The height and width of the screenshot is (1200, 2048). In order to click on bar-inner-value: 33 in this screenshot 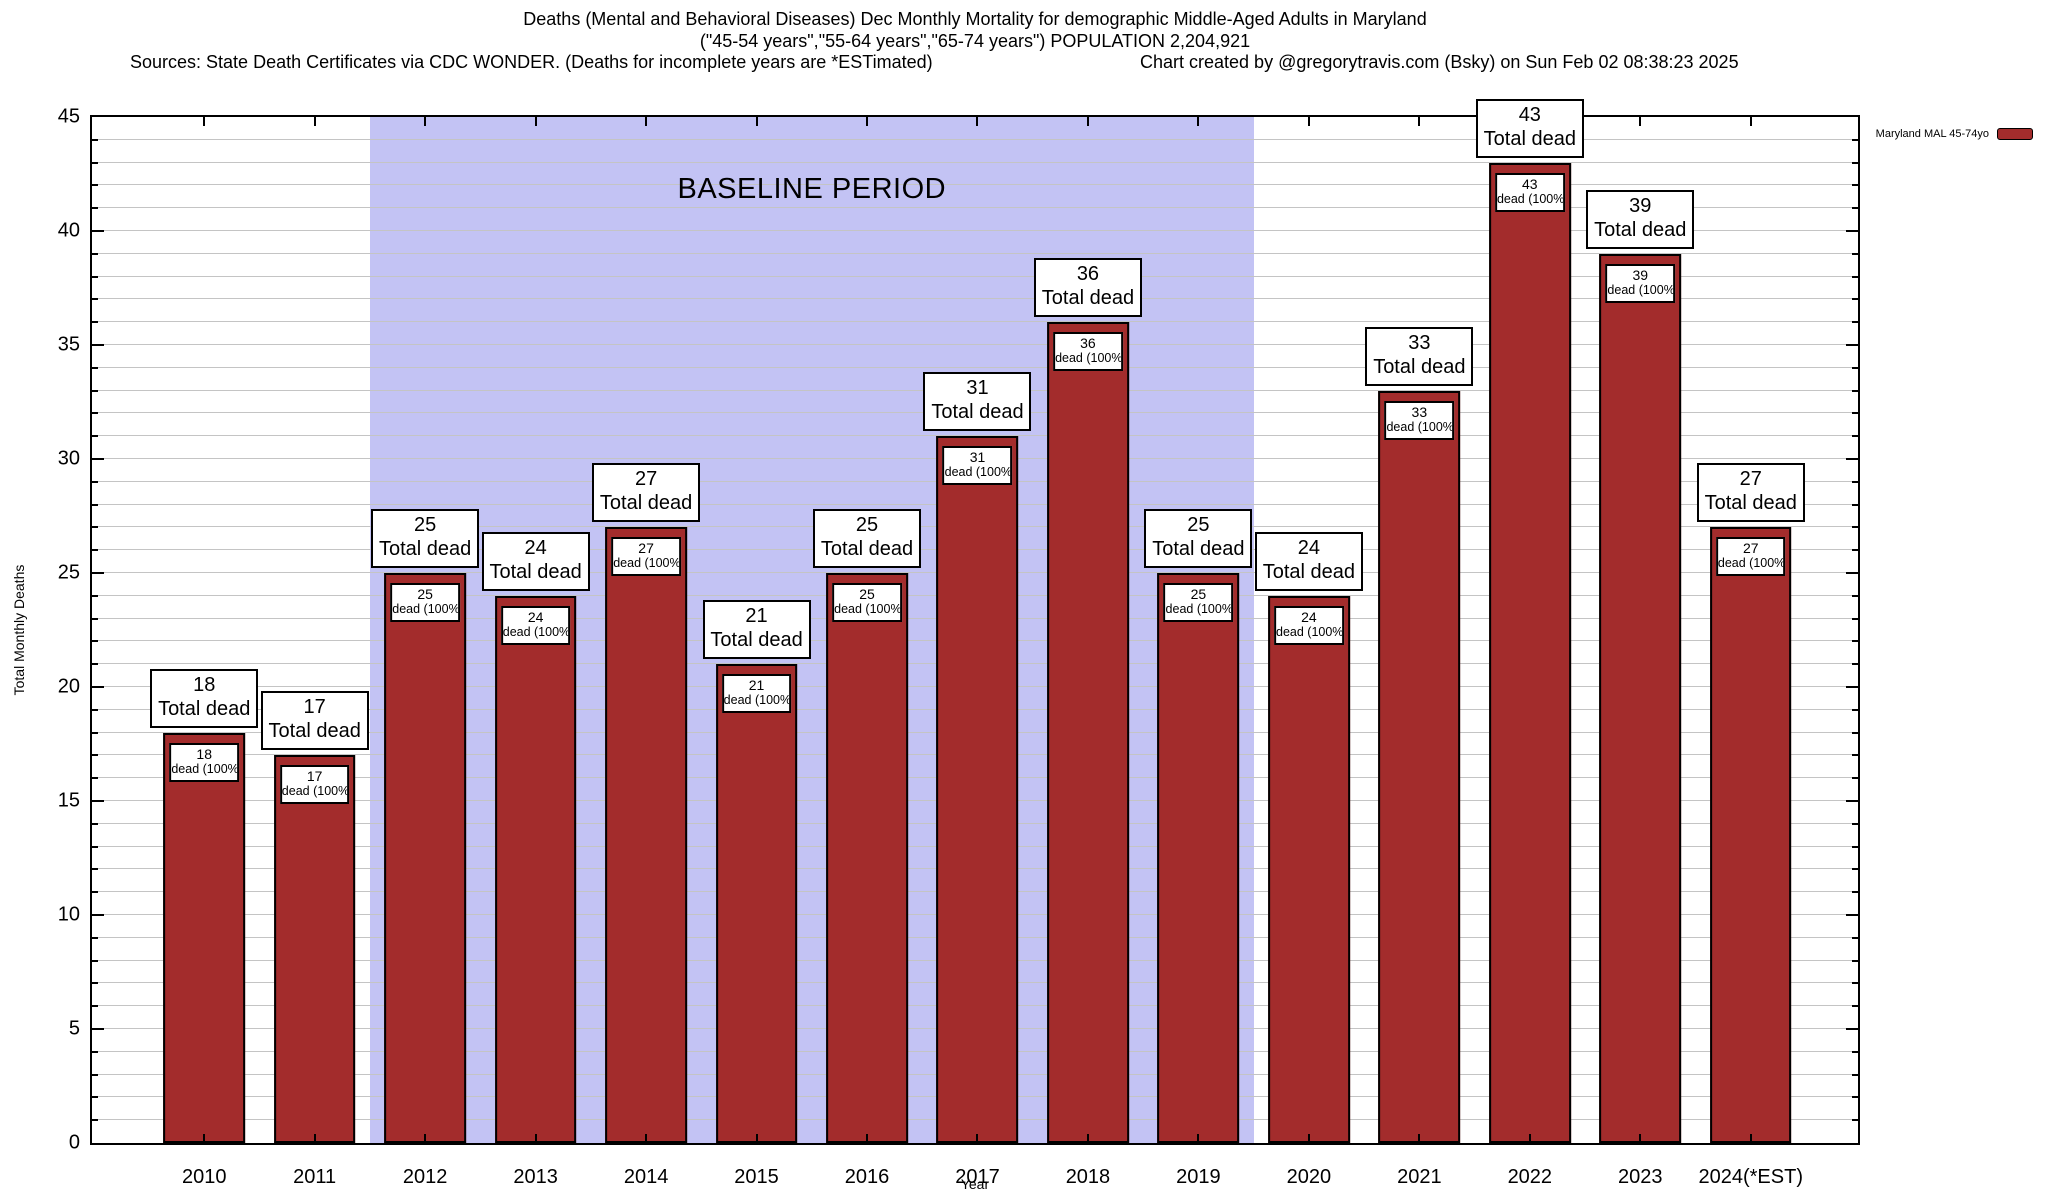, I will do `click(1419, 411)`.